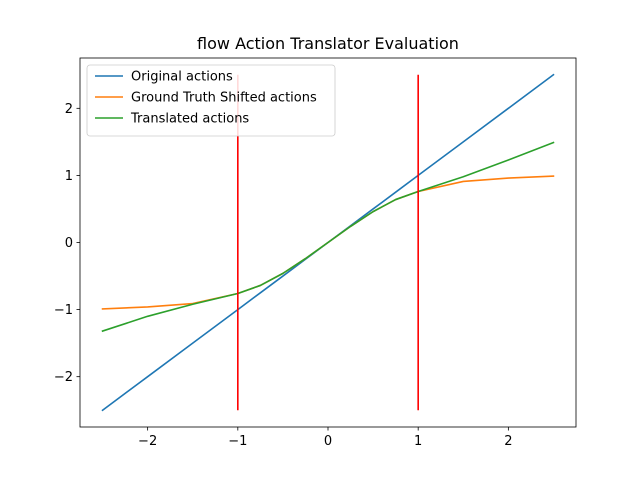 Image resolution: width=640 pixels, height=480 pixels. Describe the element at coordinates (328, 441) in the screenshot. I see `x-tick-label: 0` at that location.